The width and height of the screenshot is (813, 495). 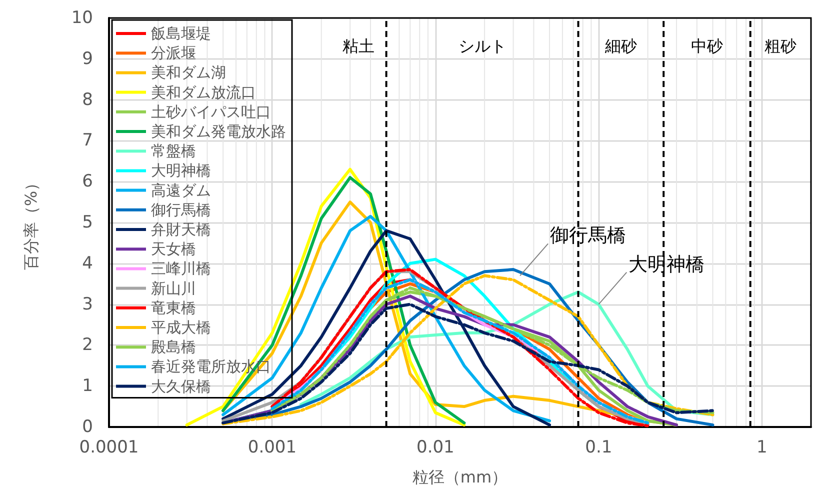 What do you see at coordinates (482, 46) in the screenshot?
I see `annotation: シルト` at bounding box center [482, 46].